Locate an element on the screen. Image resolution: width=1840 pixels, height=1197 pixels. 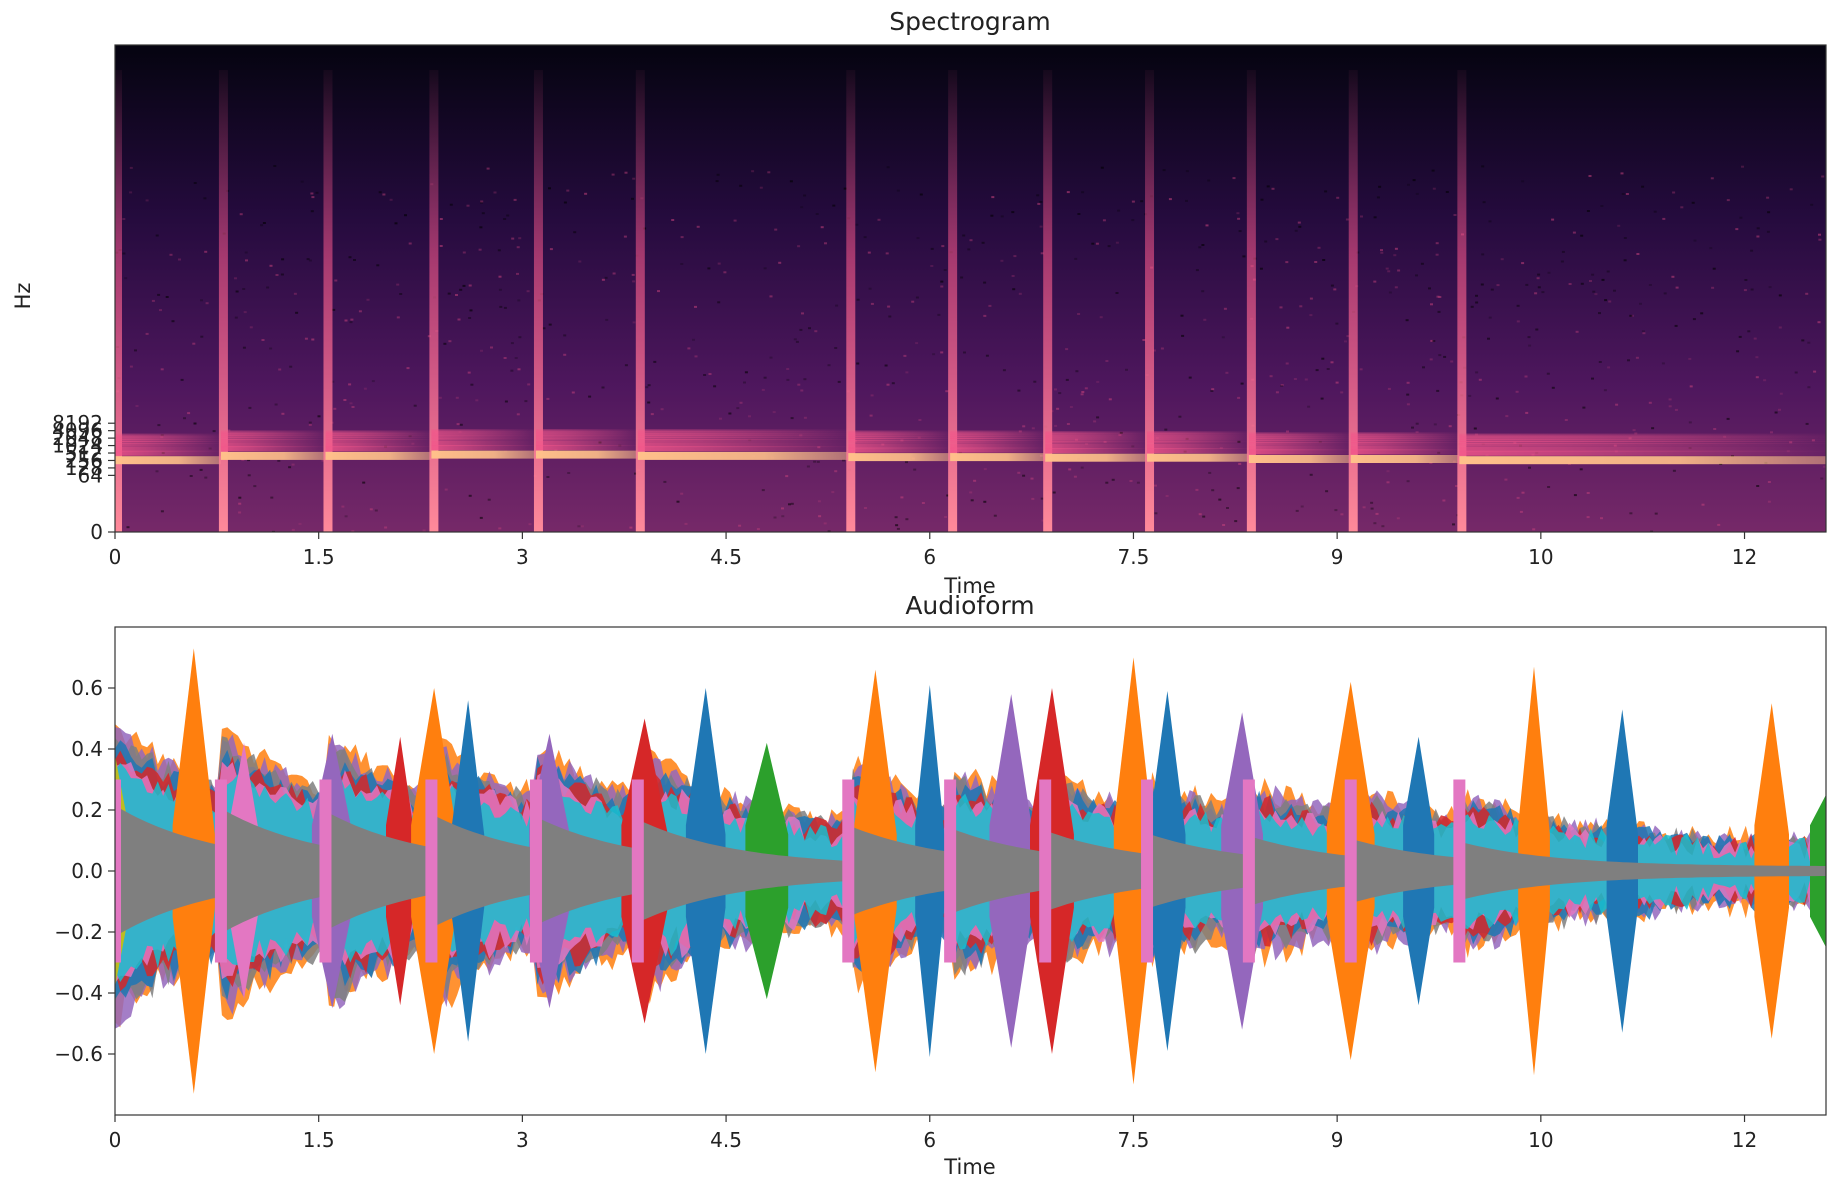
x-tick-label: 3 is located at coordinates (522, 557).